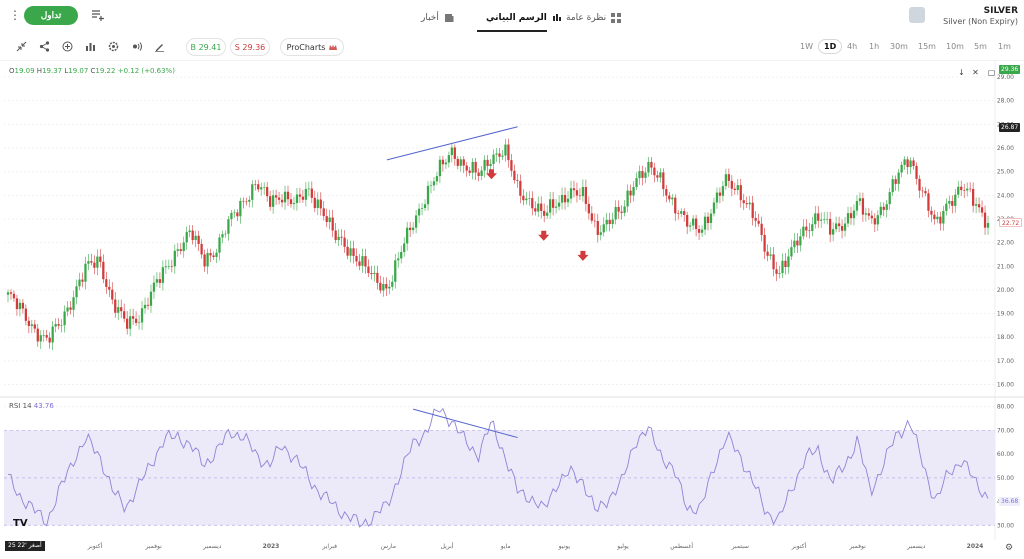 The image size is (1024, 559). Describe the element at coordinates (991, 72) in the screenshot. I see `maximize-icon: ▢` at that location.